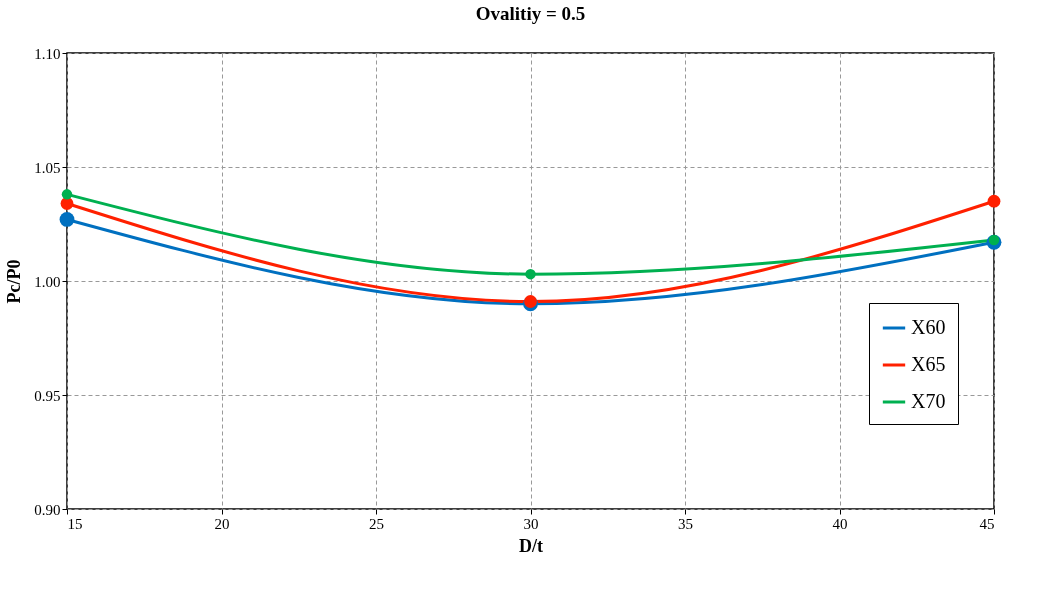  Describe the element at coordinates (928, 364) in the screenshot. I see `legend-label: X65` at that location.